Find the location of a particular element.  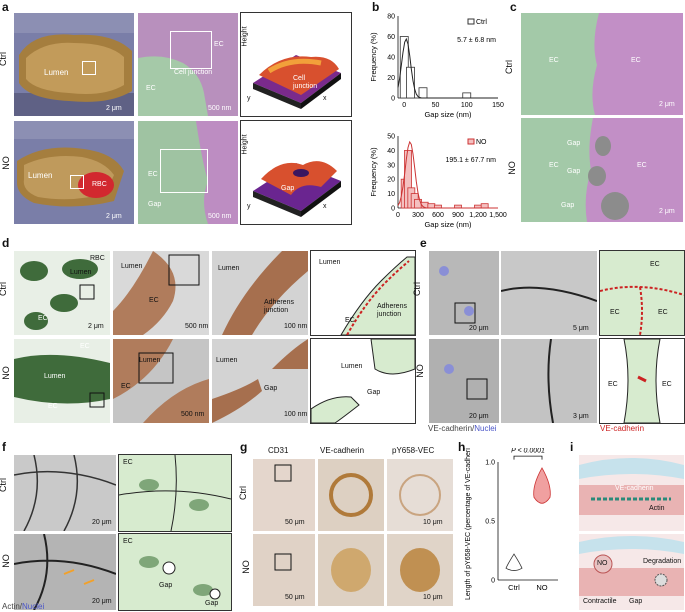

panel-label-a: a is located at coordinates (5, 7).